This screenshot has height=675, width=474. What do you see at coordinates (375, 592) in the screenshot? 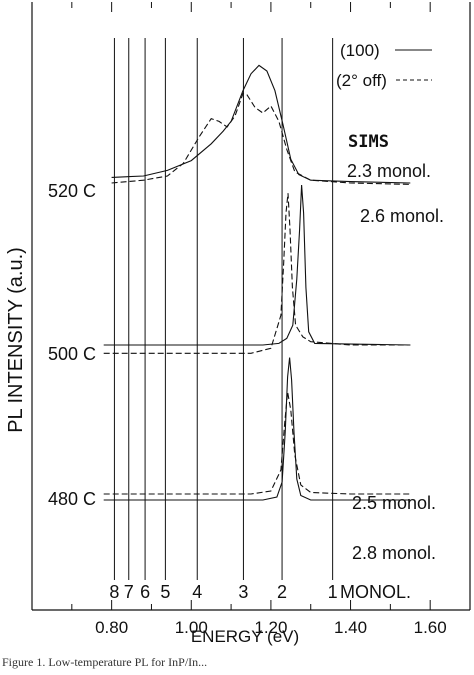
I see `monol-label: MONOL.` at bounding box center [375, 592].